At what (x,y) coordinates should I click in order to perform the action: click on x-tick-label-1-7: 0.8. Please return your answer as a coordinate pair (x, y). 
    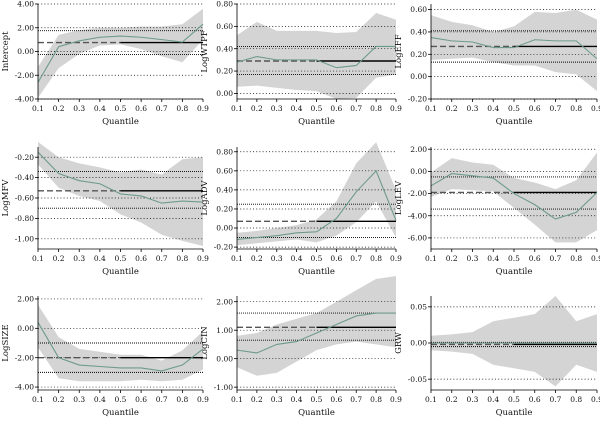
    Looking at the image, I should click on (182, 108).